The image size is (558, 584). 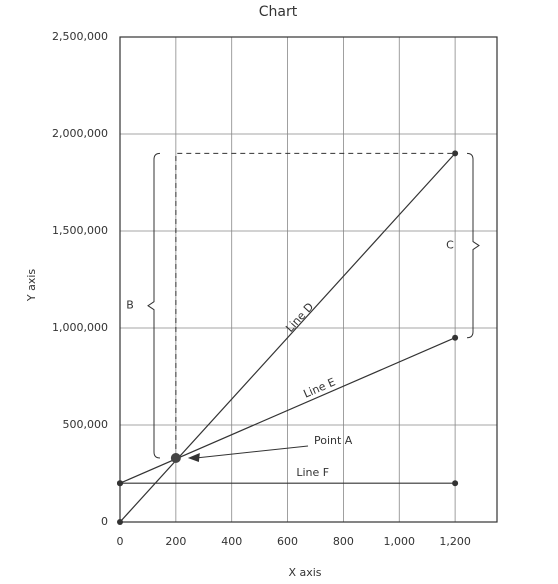 What do you see at coordinates (343, 541) in the screenshot?
I see `x-tick-label: 800` at bounding box center [343, 541].